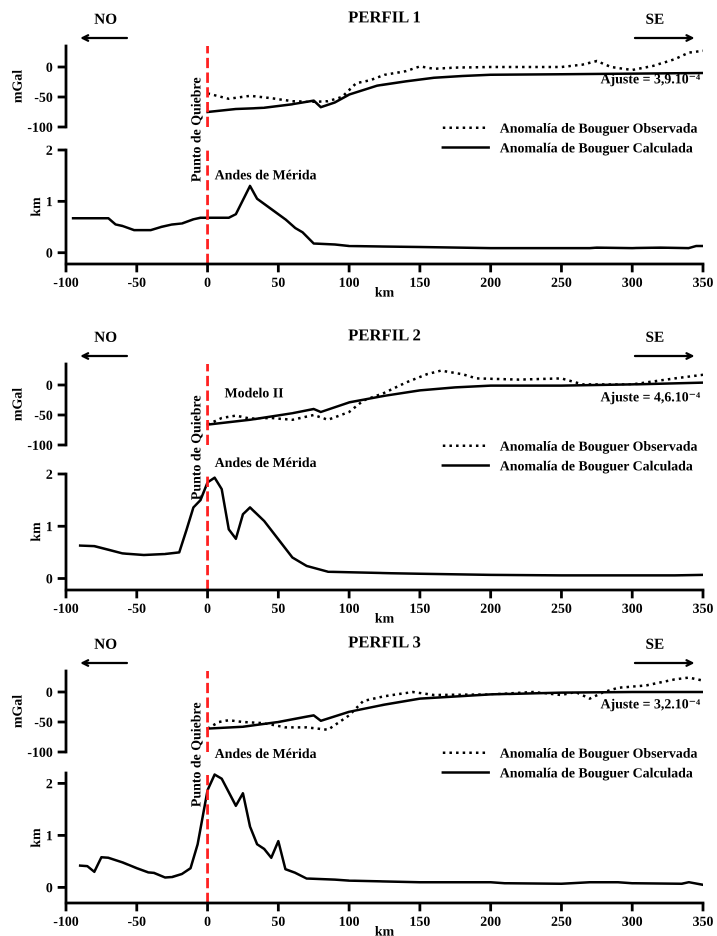 The image size is (717, 936). Describe the element at coordinates (650, 80) in the screenshot. I see `annotation: Ajuste = 3,9.10⁻⁴` at that location.